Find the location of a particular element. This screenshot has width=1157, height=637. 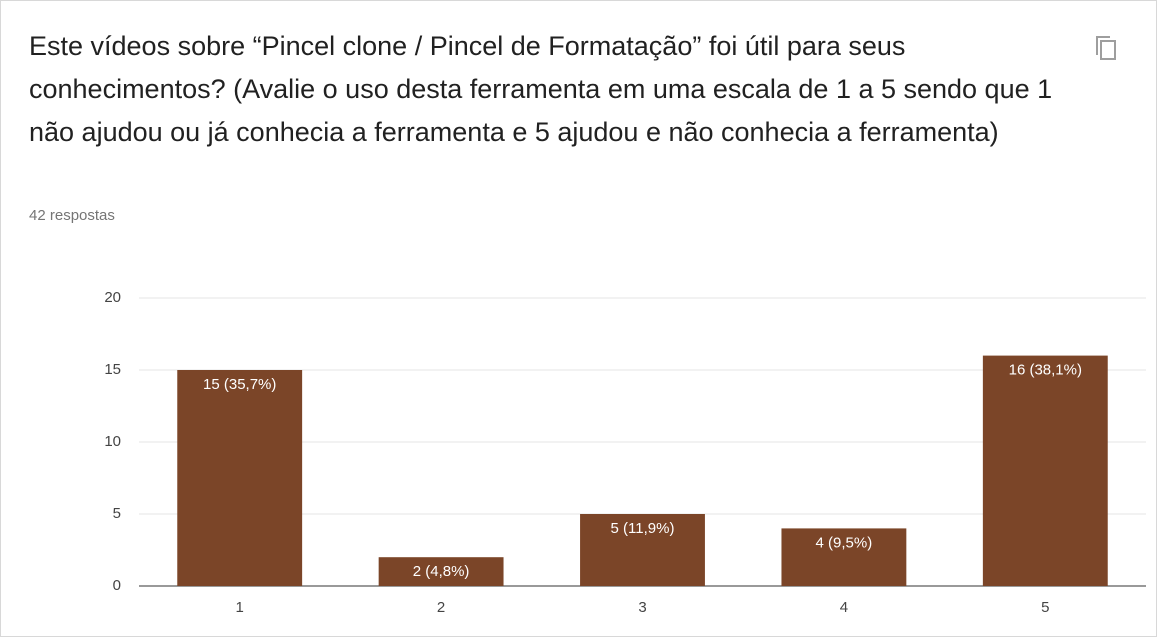

y-tick-label: 5 is located at coordinates (117, 513).